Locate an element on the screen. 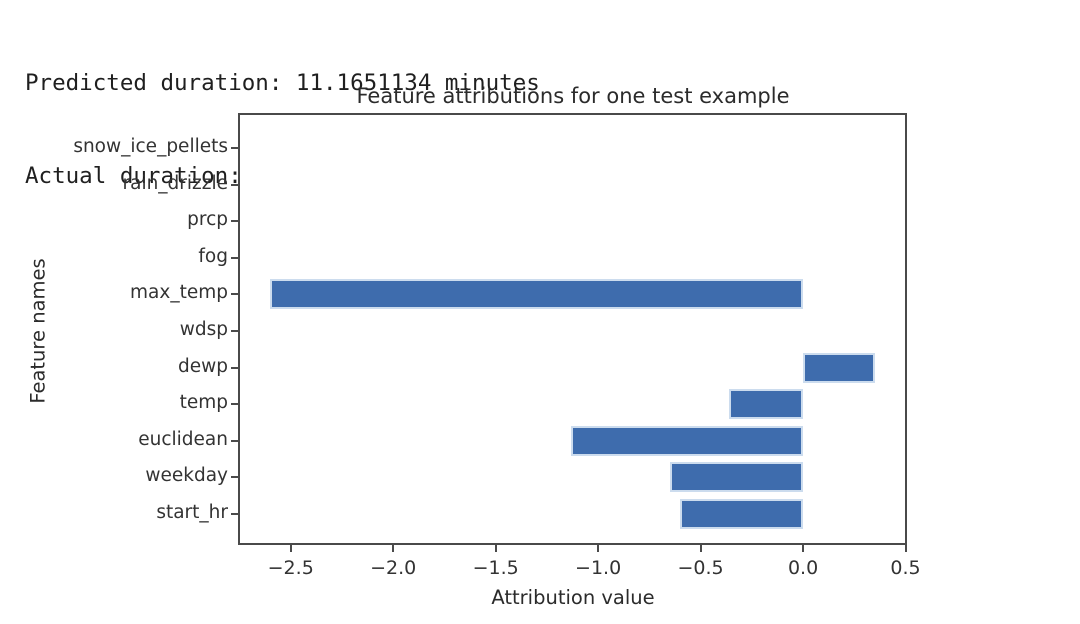 The image size is (1080, 624). y-tick-label: temp is located at coordinates (203, 403).